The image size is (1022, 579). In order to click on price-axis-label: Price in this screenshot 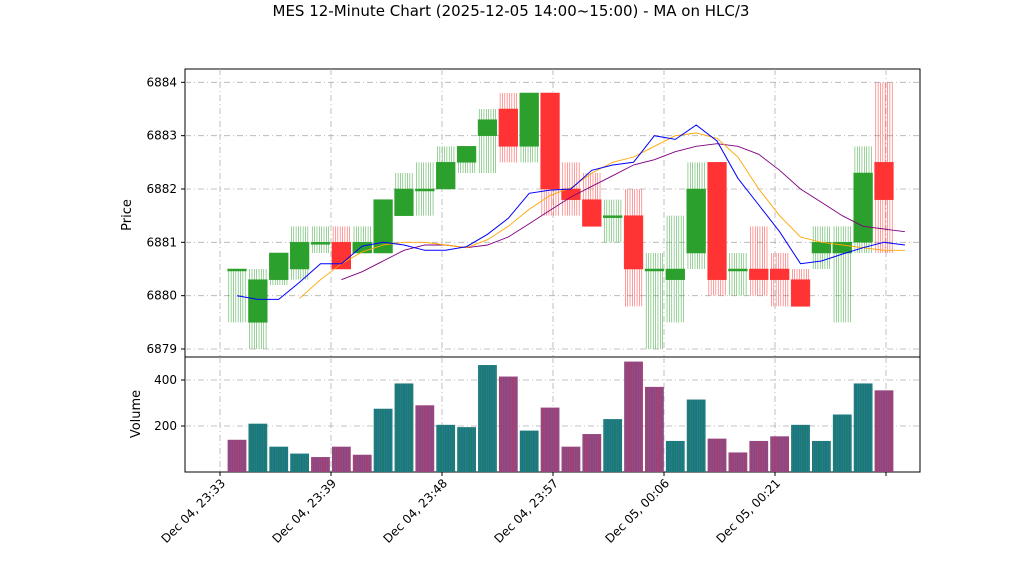, I will do `click(127, 215)`.